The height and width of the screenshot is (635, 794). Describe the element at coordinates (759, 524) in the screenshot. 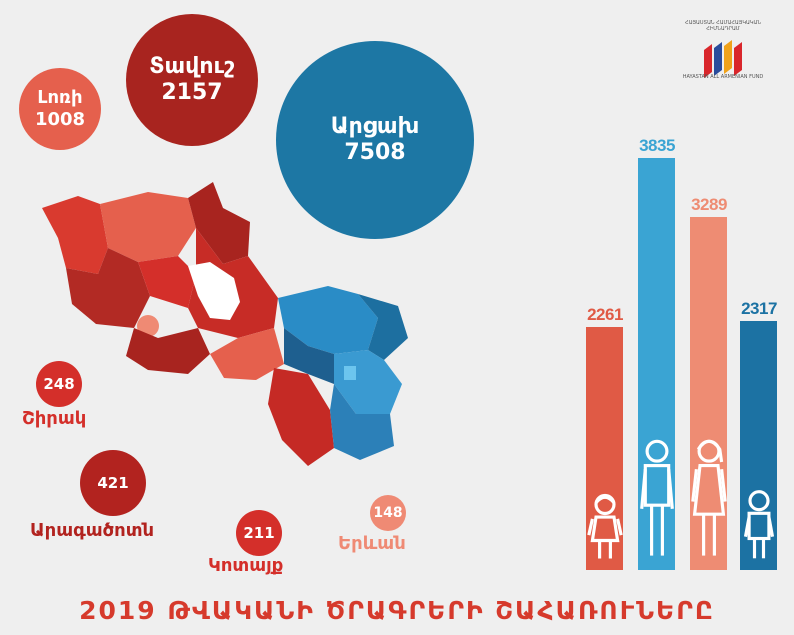

I see `boy-figure-icon` at that location.